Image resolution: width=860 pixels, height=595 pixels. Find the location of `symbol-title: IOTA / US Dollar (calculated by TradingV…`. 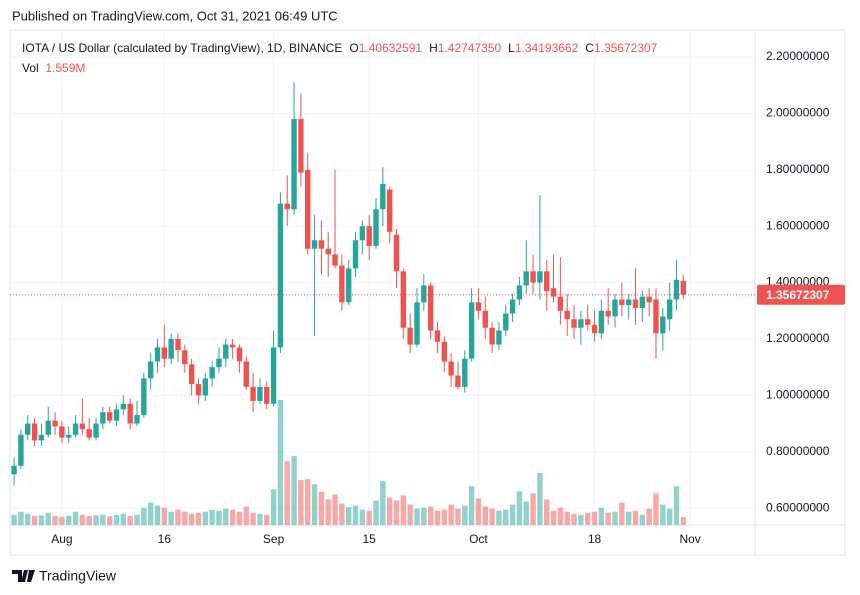

symbol-title: IOTA / US Dollar (calculated by TradingV… is located at coordinates (182, 48).